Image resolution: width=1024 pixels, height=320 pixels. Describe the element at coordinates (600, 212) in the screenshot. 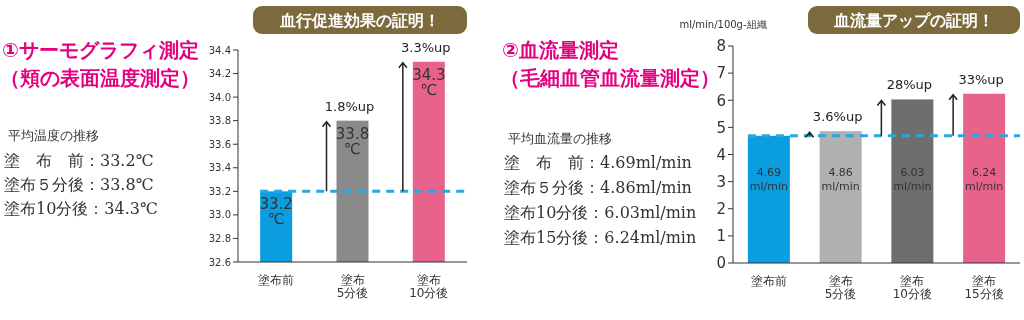

I see `text: 塗布10分後：6.03ml/min` at that location.